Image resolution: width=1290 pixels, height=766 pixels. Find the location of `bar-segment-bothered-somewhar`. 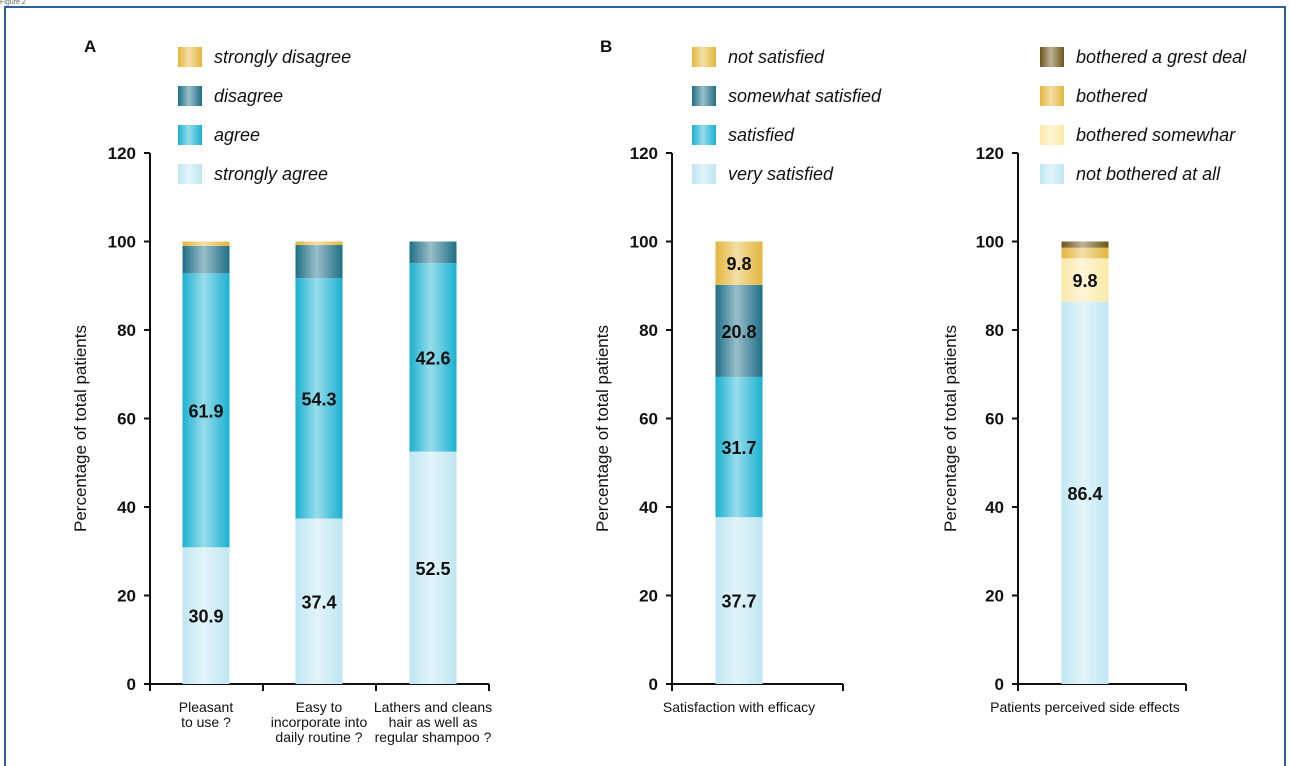

bar-segment-bothered-somewhar is located at coordinates (1085, 280).